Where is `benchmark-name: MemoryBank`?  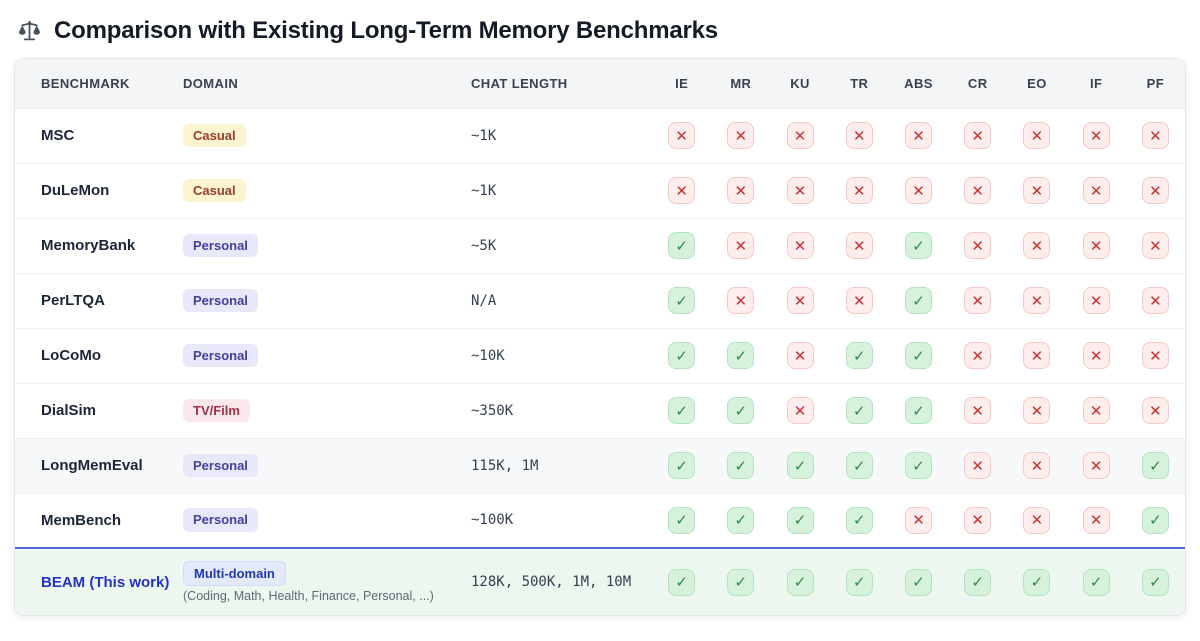
benchmark-name: MemoryBank is located at coordinates (88, 245).